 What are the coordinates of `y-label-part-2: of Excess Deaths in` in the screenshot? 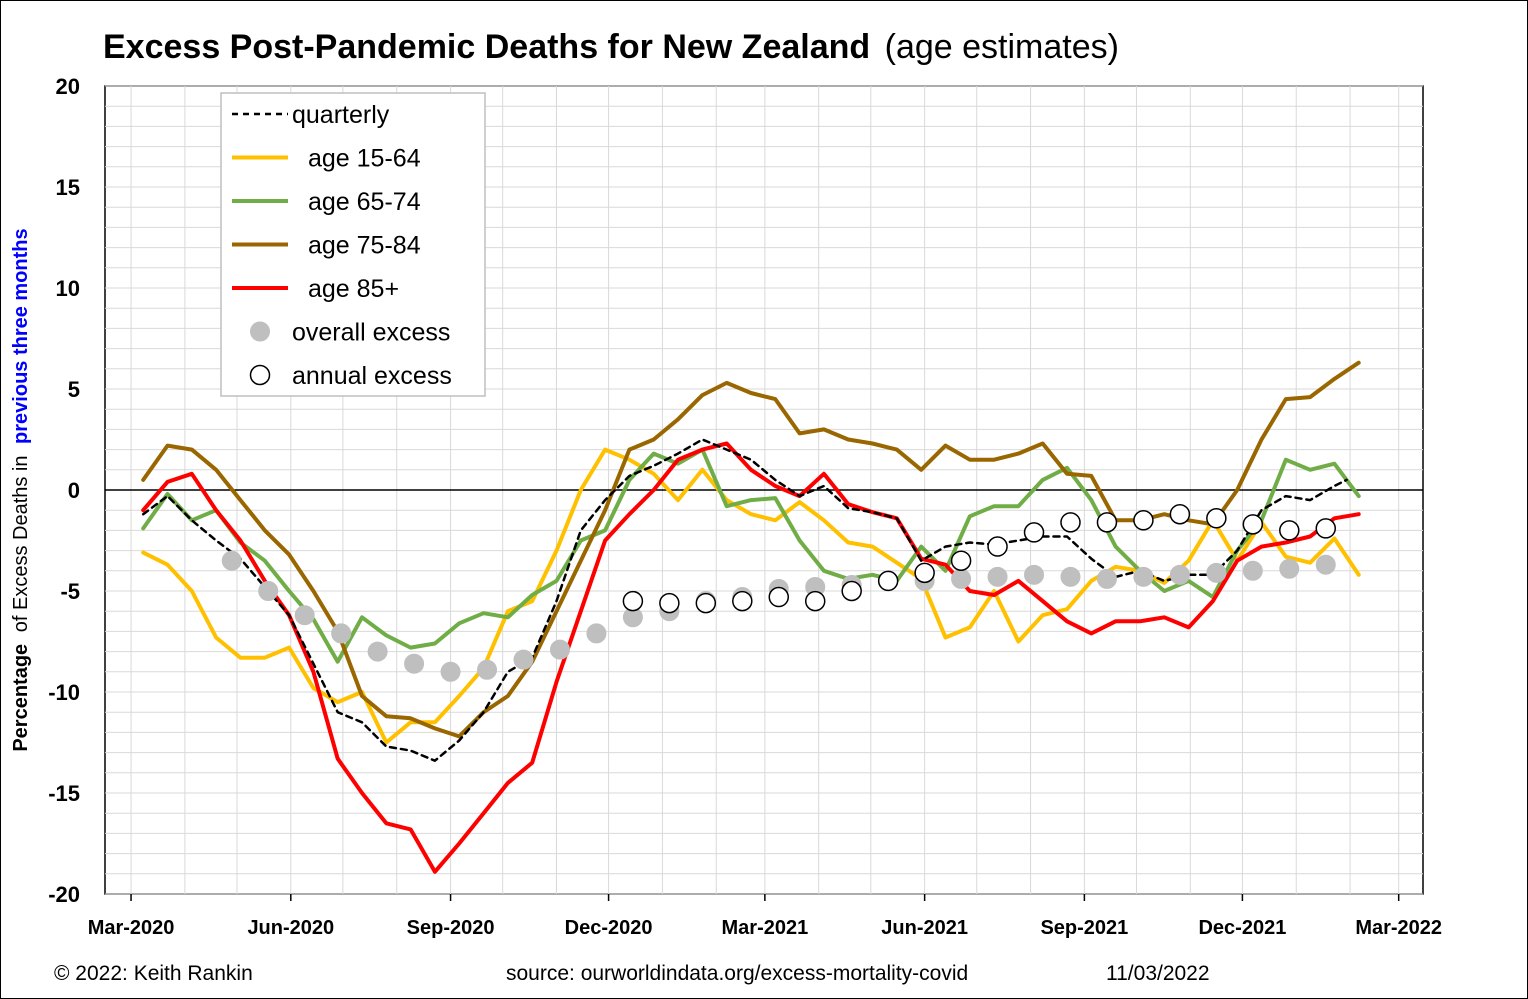 It's located at (21, 544).